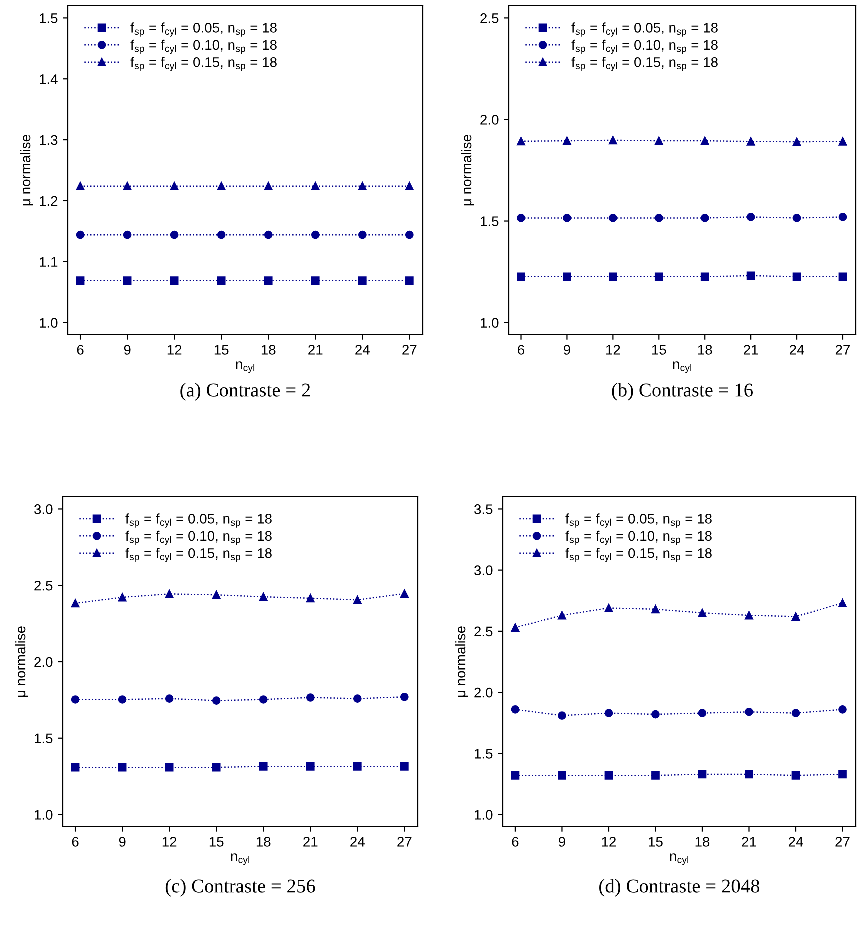 Image resolution: width=858 pixels, height=927 pixels. I want to click on text: (b) Contraste = 16, so click(683, 392).